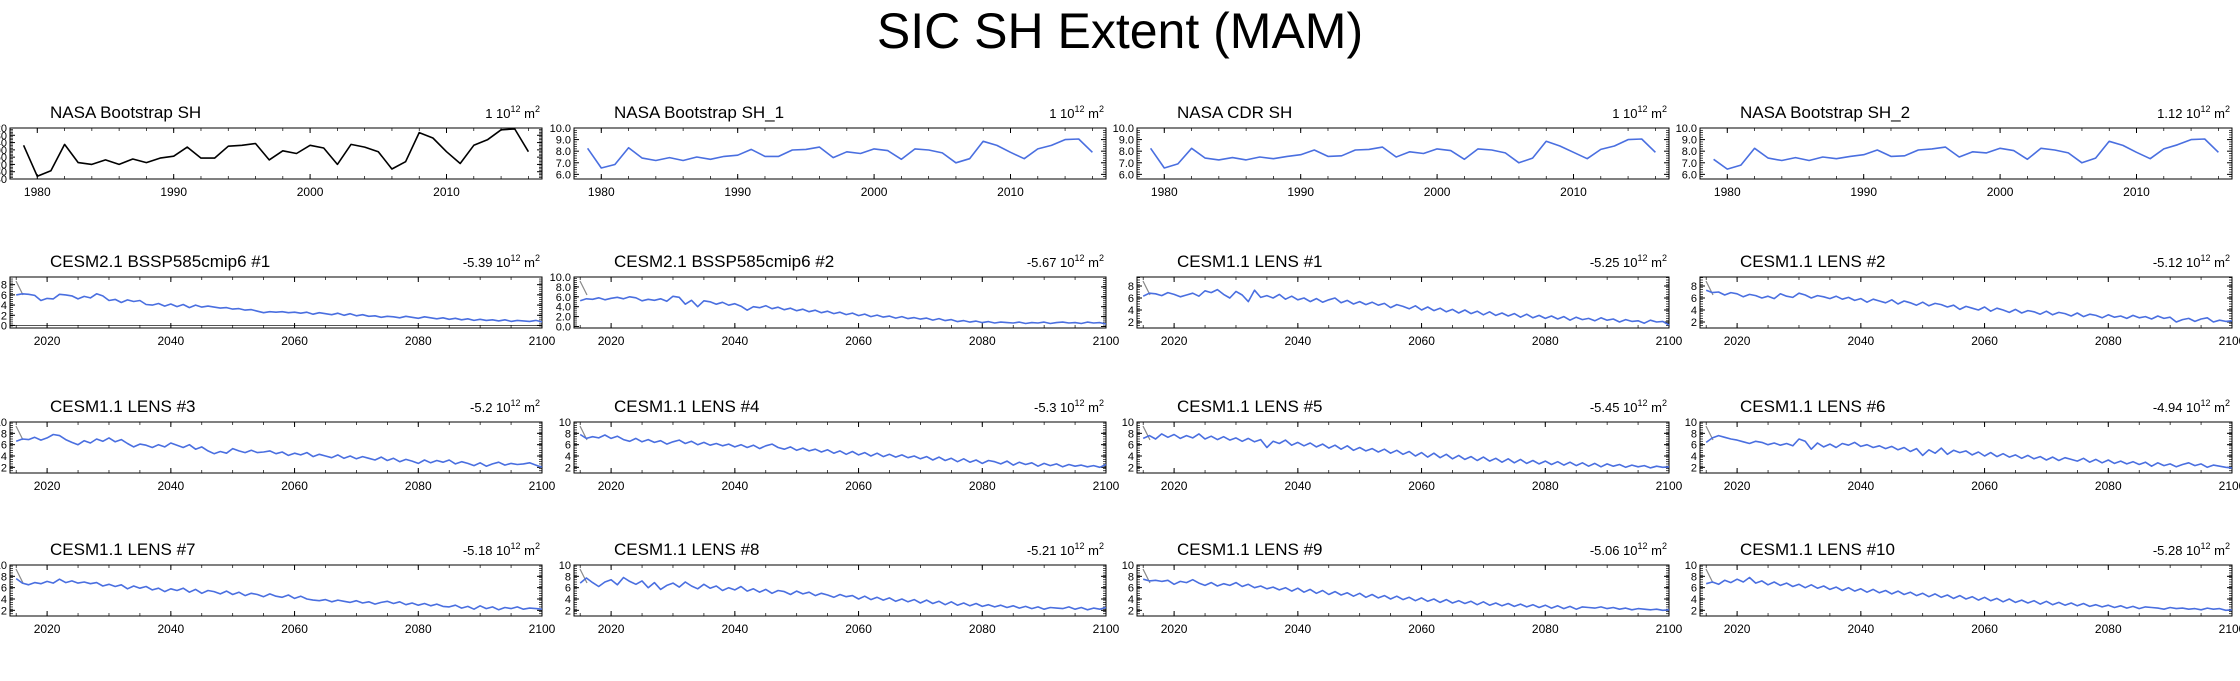 The width and height of the screenshot is (2240, 681). Describe the element at coordinates (1813, 261) in the screenshot. I see `panel-title: CESM1.1 LENS #2` at that location.